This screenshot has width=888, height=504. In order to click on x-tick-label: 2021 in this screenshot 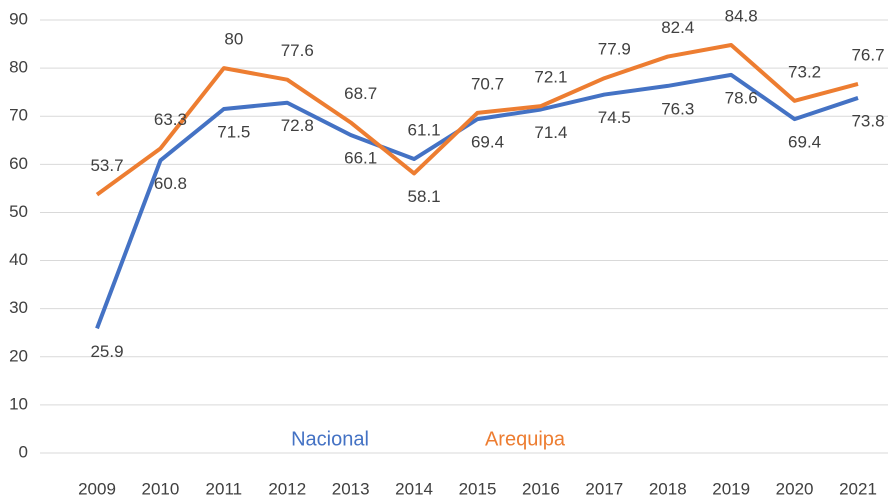, I will do `click(858, 488)`.